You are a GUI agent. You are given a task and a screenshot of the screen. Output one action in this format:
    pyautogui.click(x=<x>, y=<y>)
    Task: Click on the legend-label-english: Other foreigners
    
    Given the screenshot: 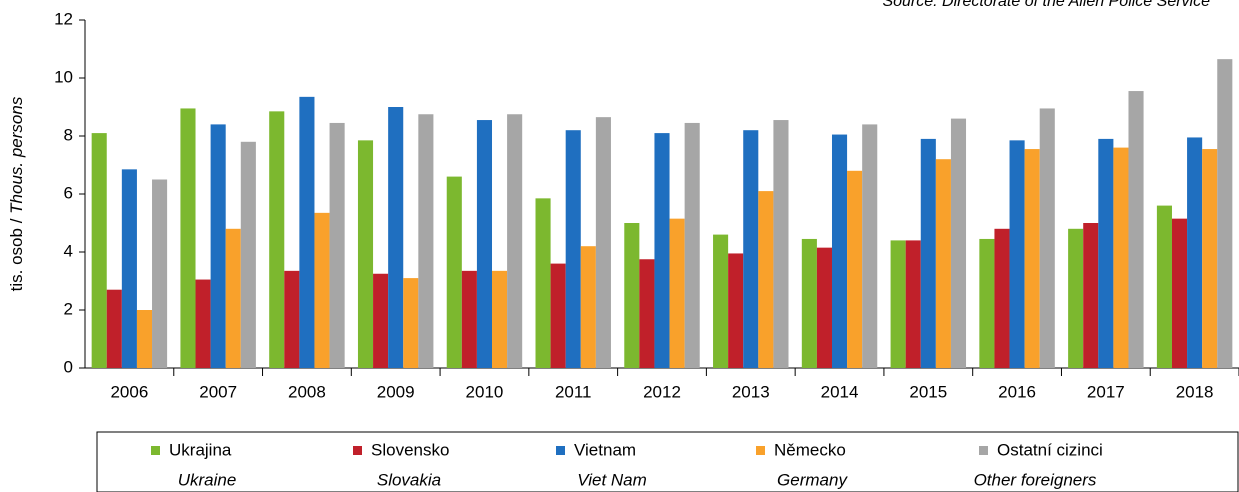 What is the action you would take?
    pyautogui.click(x=1035, y=479)
    